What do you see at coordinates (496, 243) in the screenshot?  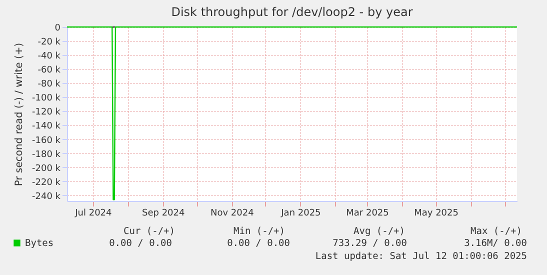 I see `text: 3.16M/ 0.00` at bounding box center [496, 243].